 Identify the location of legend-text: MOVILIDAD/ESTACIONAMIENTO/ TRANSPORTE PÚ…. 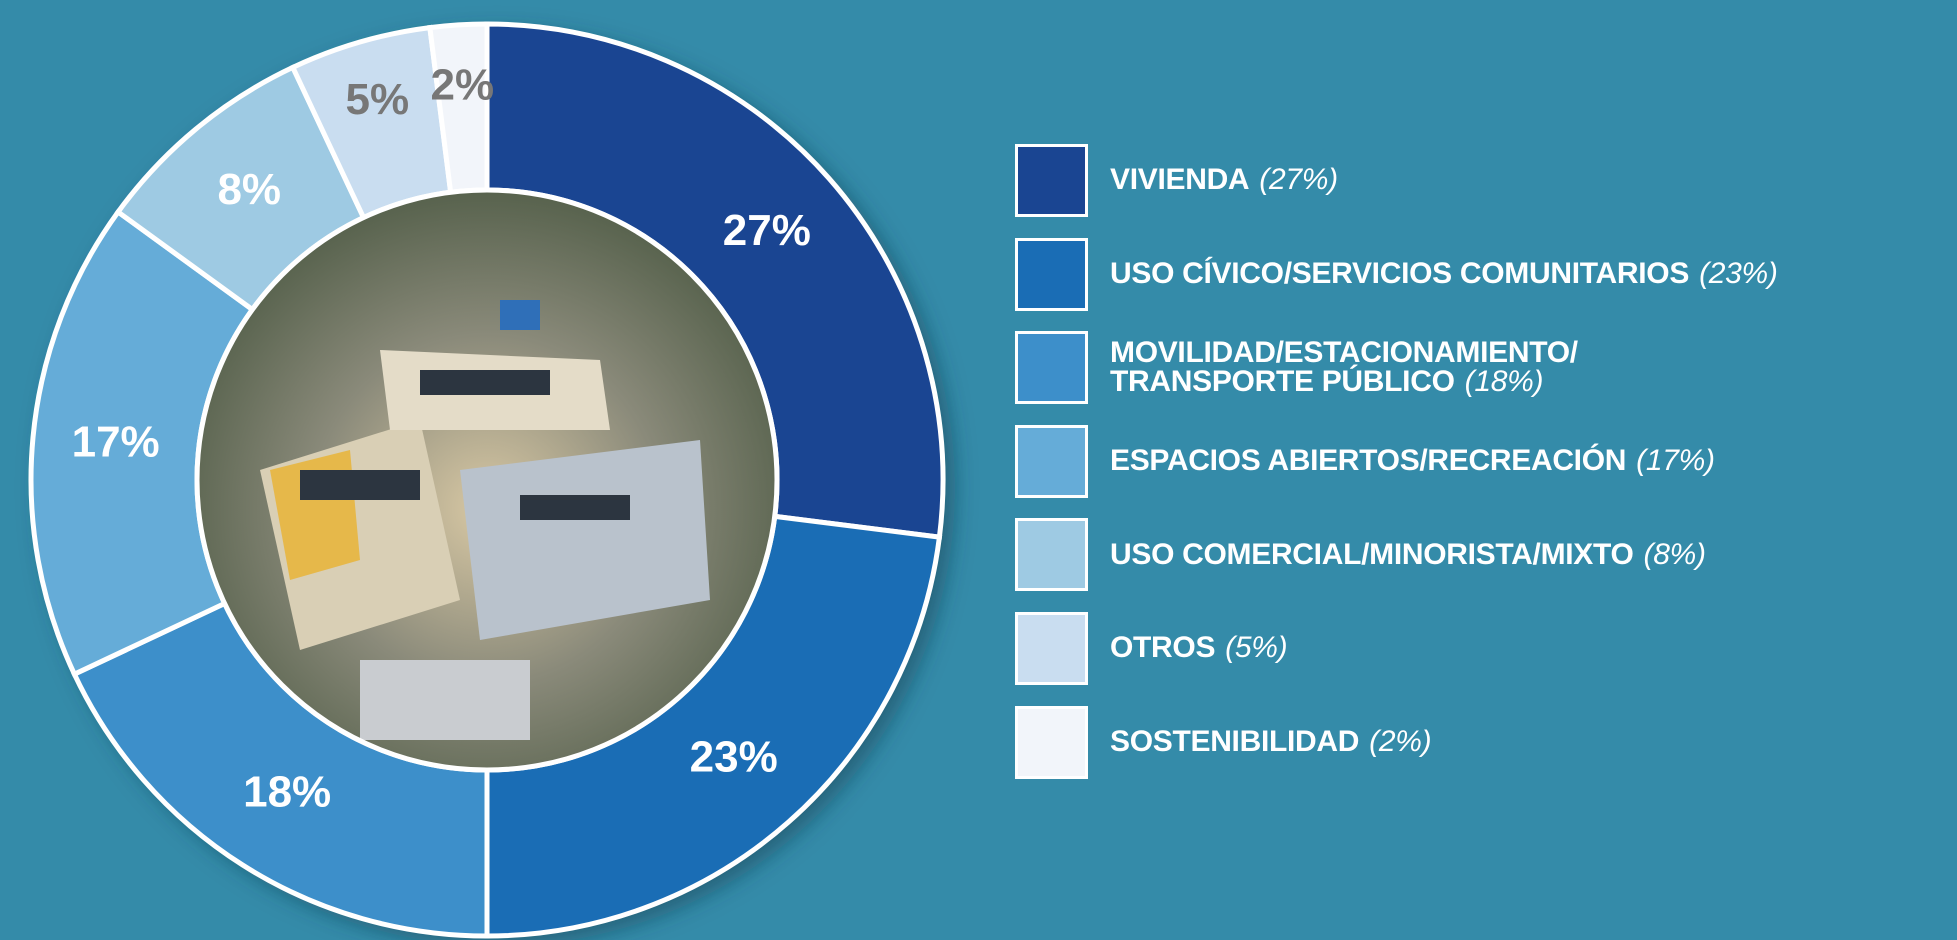
(1344, 367).